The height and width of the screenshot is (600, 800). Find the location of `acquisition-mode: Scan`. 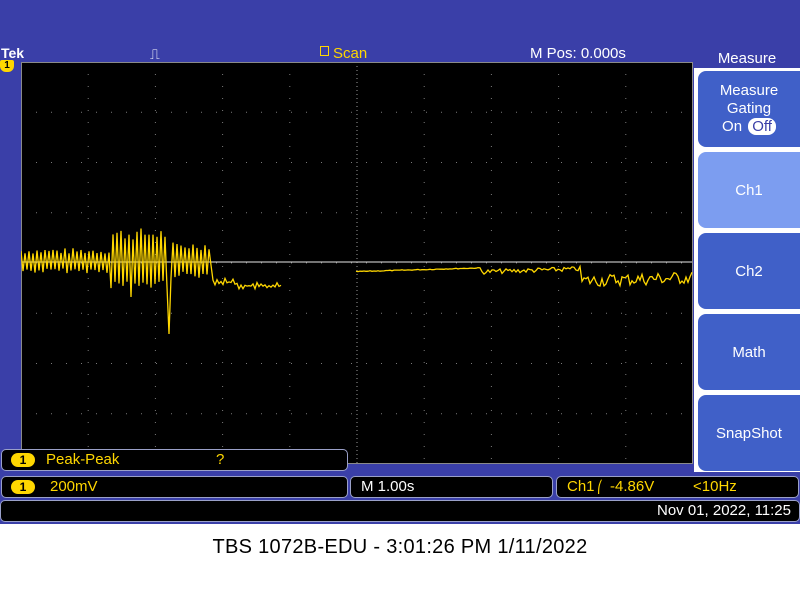

acquisition-mode: Scan is located at coordinates (343, 54).